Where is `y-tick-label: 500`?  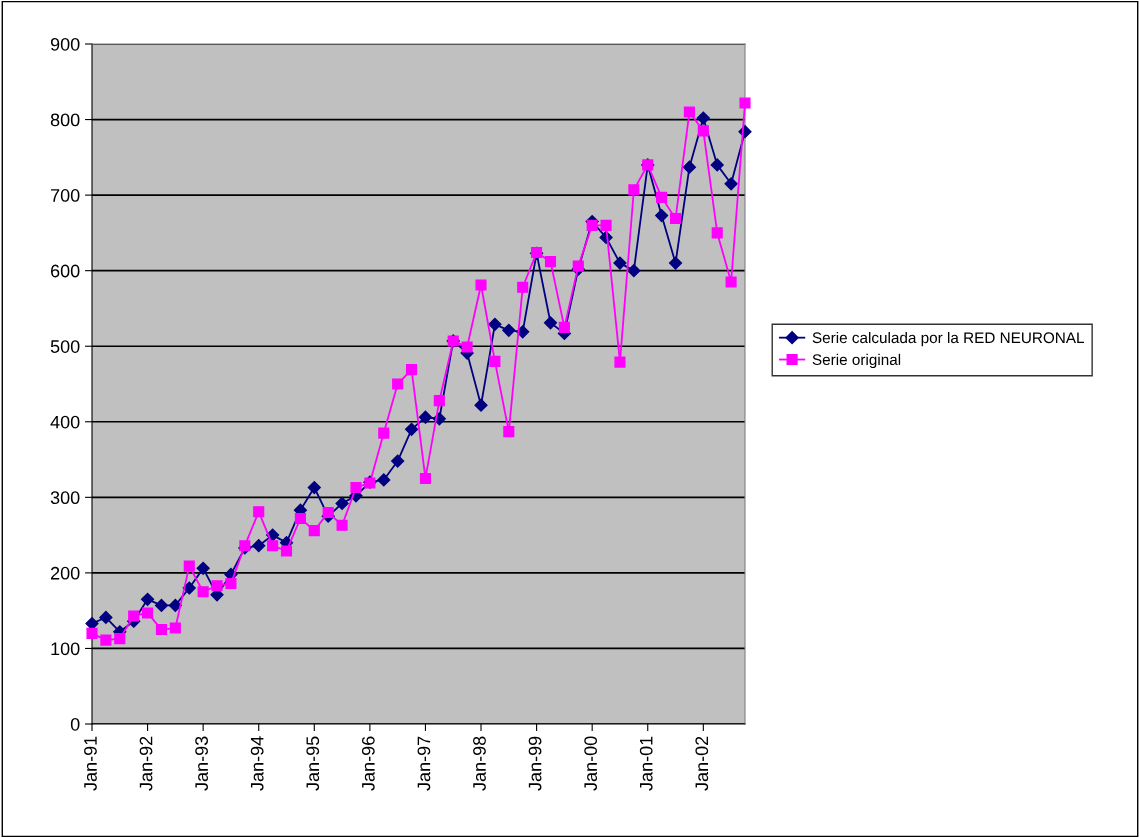 y-tick-label: 500 is located at coordinates (65, 346).